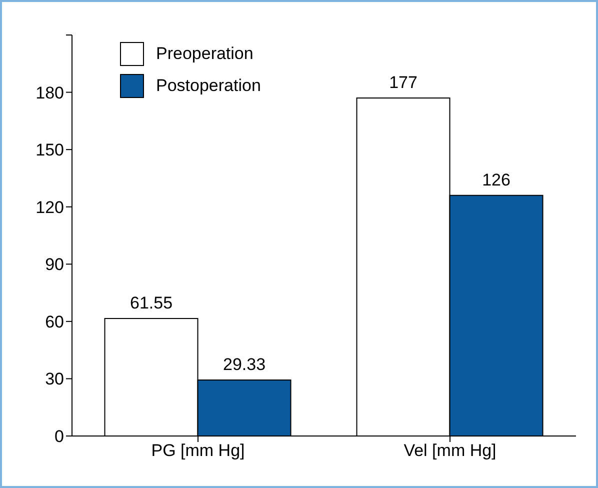  What do you see at coordinates (198, 450) in the screenshot?
I see `x-tick-label: PG [mm Hg]` at bounding box center [198, 450].